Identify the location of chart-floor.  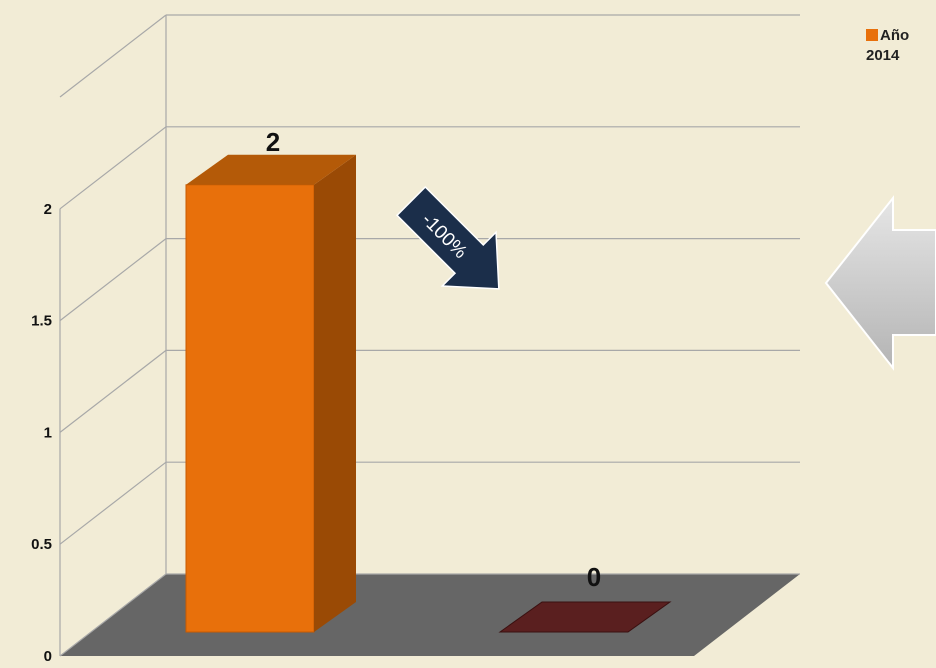
(430, 615).